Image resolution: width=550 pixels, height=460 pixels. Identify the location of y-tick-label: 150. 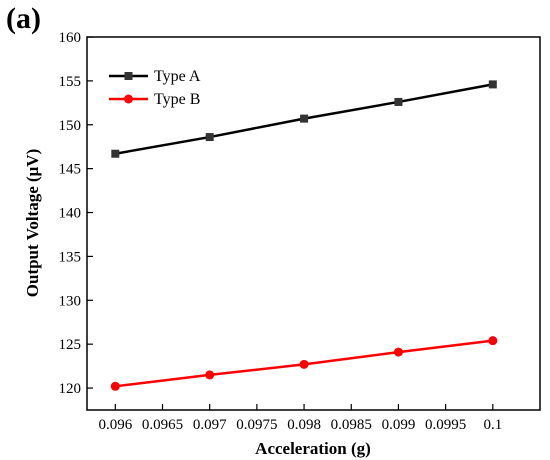
(70, 126).